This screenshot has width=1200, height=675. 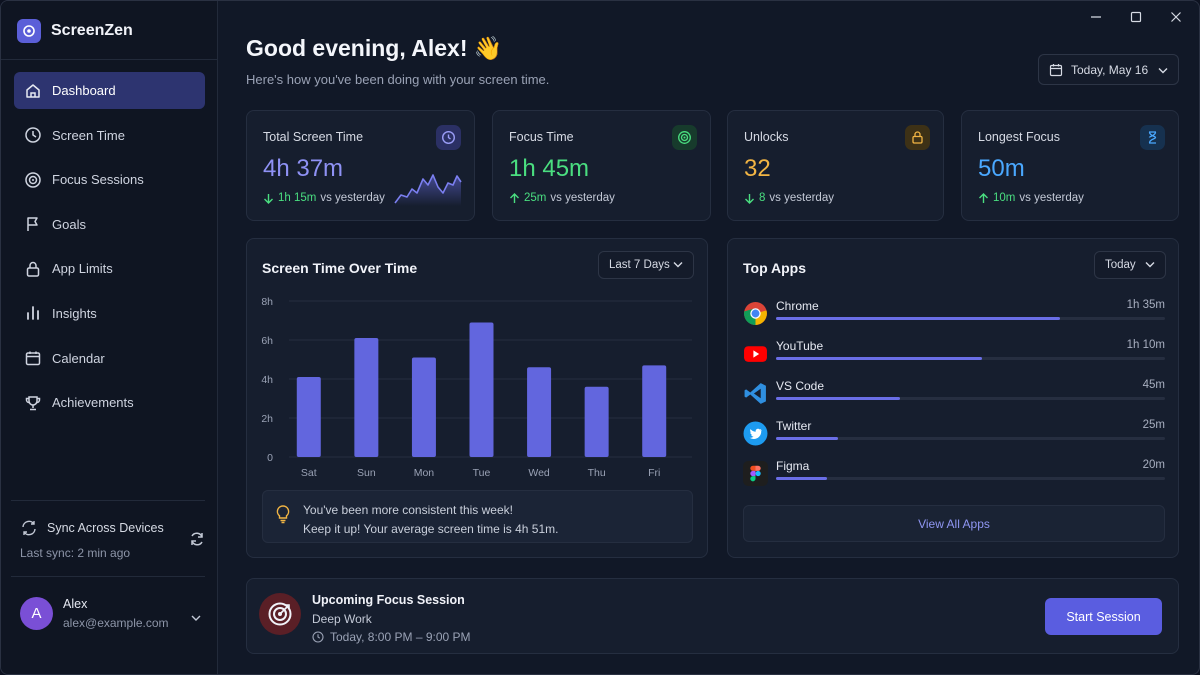 What do you see at coordinates (954, 473) in the screenshot?
I see `app-row-figma: Figma 20m` at bounding box center [954, 473].